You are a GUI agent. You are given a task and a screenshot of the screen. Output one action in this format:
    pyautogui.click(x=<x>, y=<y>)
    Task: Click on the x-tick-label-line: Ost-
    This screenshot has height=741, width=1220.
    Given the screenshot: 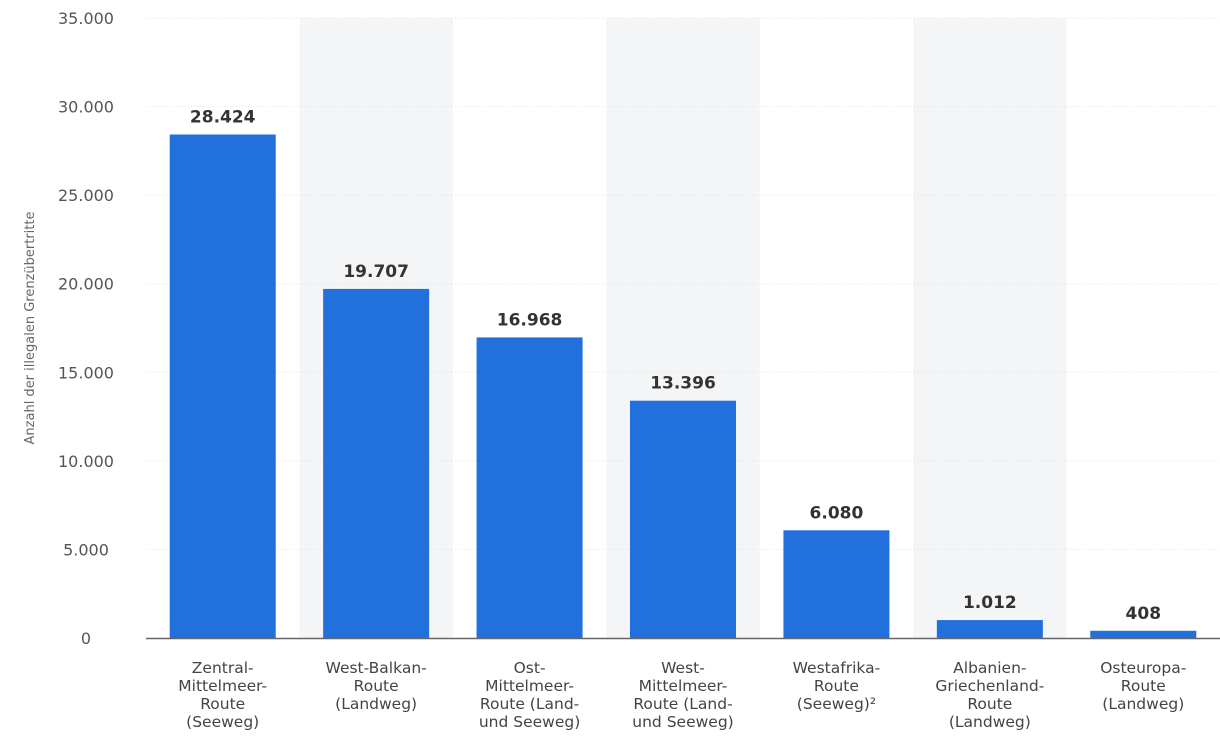 What is the action you would take?
    pyautogui.click(x=530, y=668)
    